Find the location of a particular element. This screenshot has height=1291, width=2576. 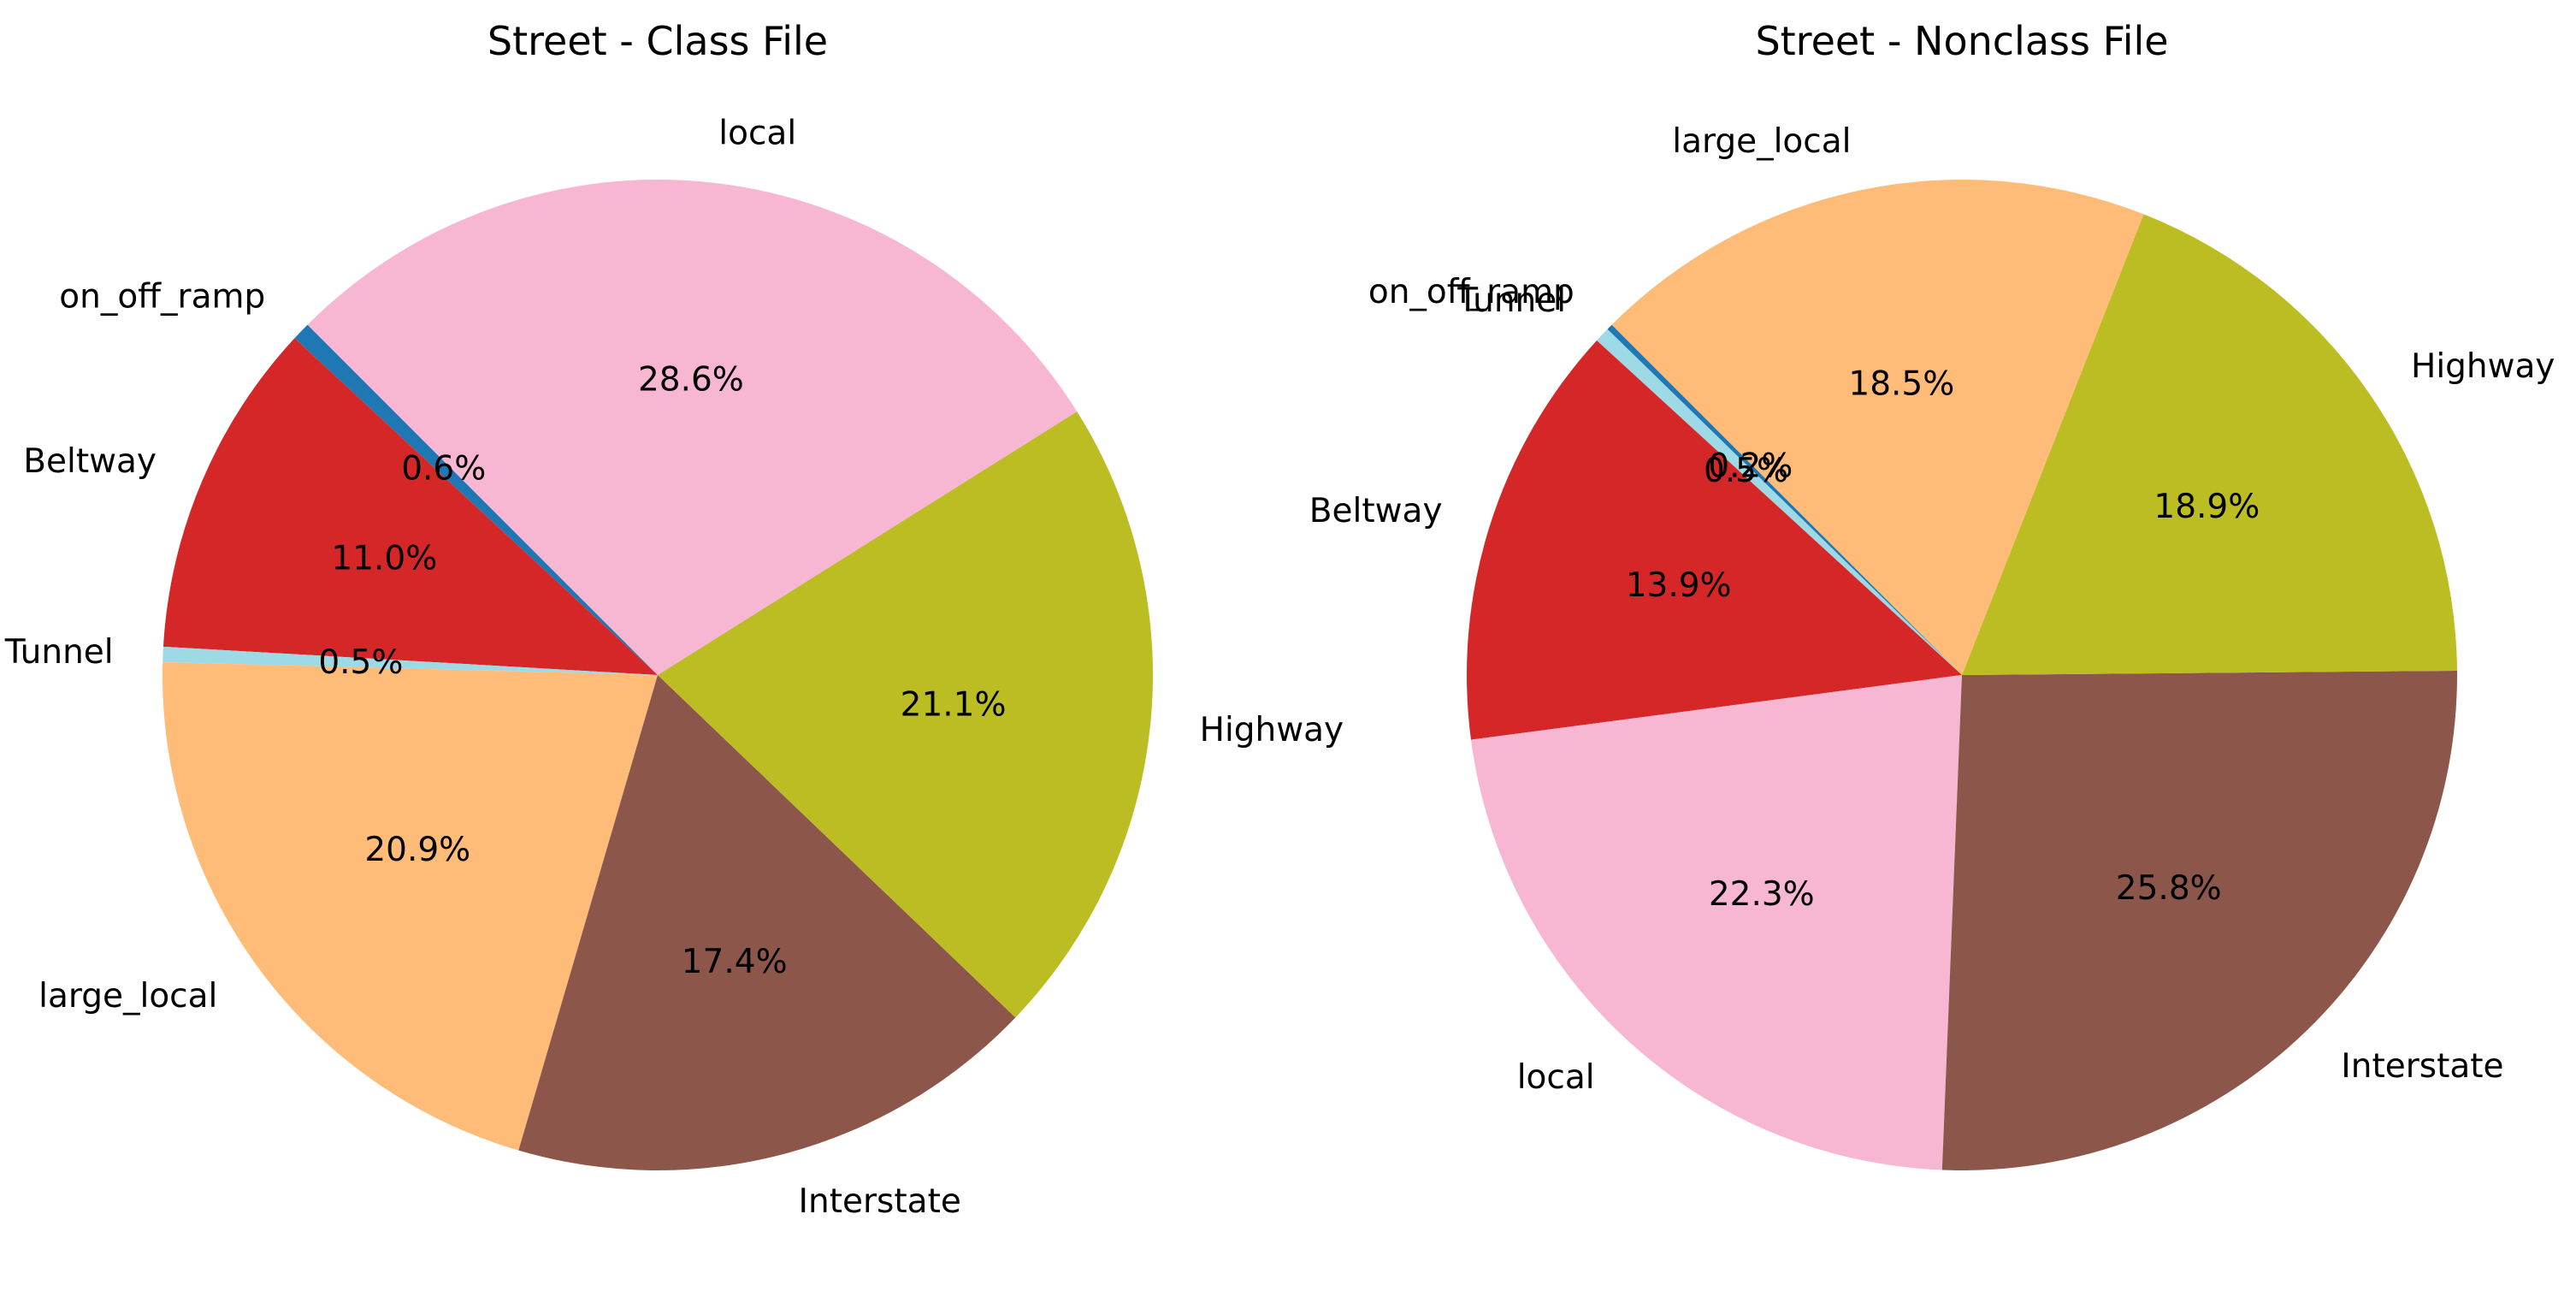

percent-label-local: 28.6% is located at coordinates (691, 379).